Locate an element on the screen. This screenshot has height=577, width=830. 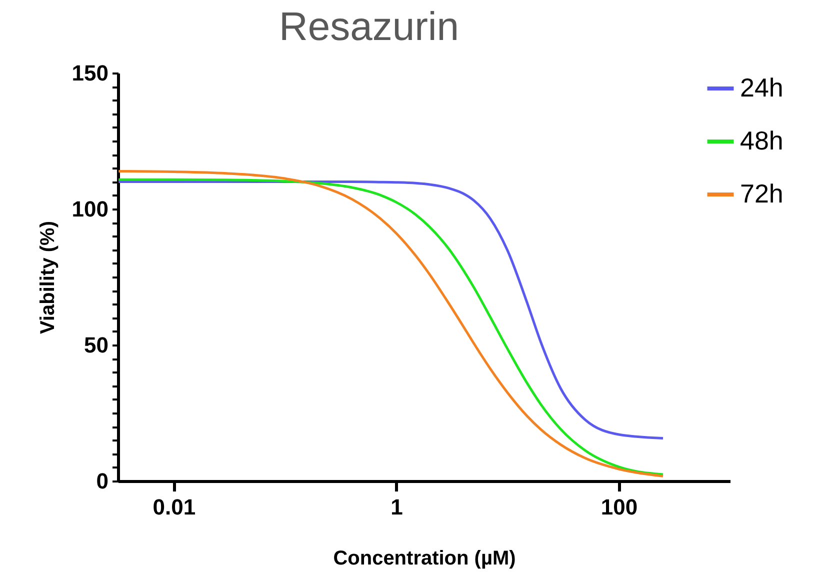
x-tick-label: 100 is located at coordinates (619, 507).